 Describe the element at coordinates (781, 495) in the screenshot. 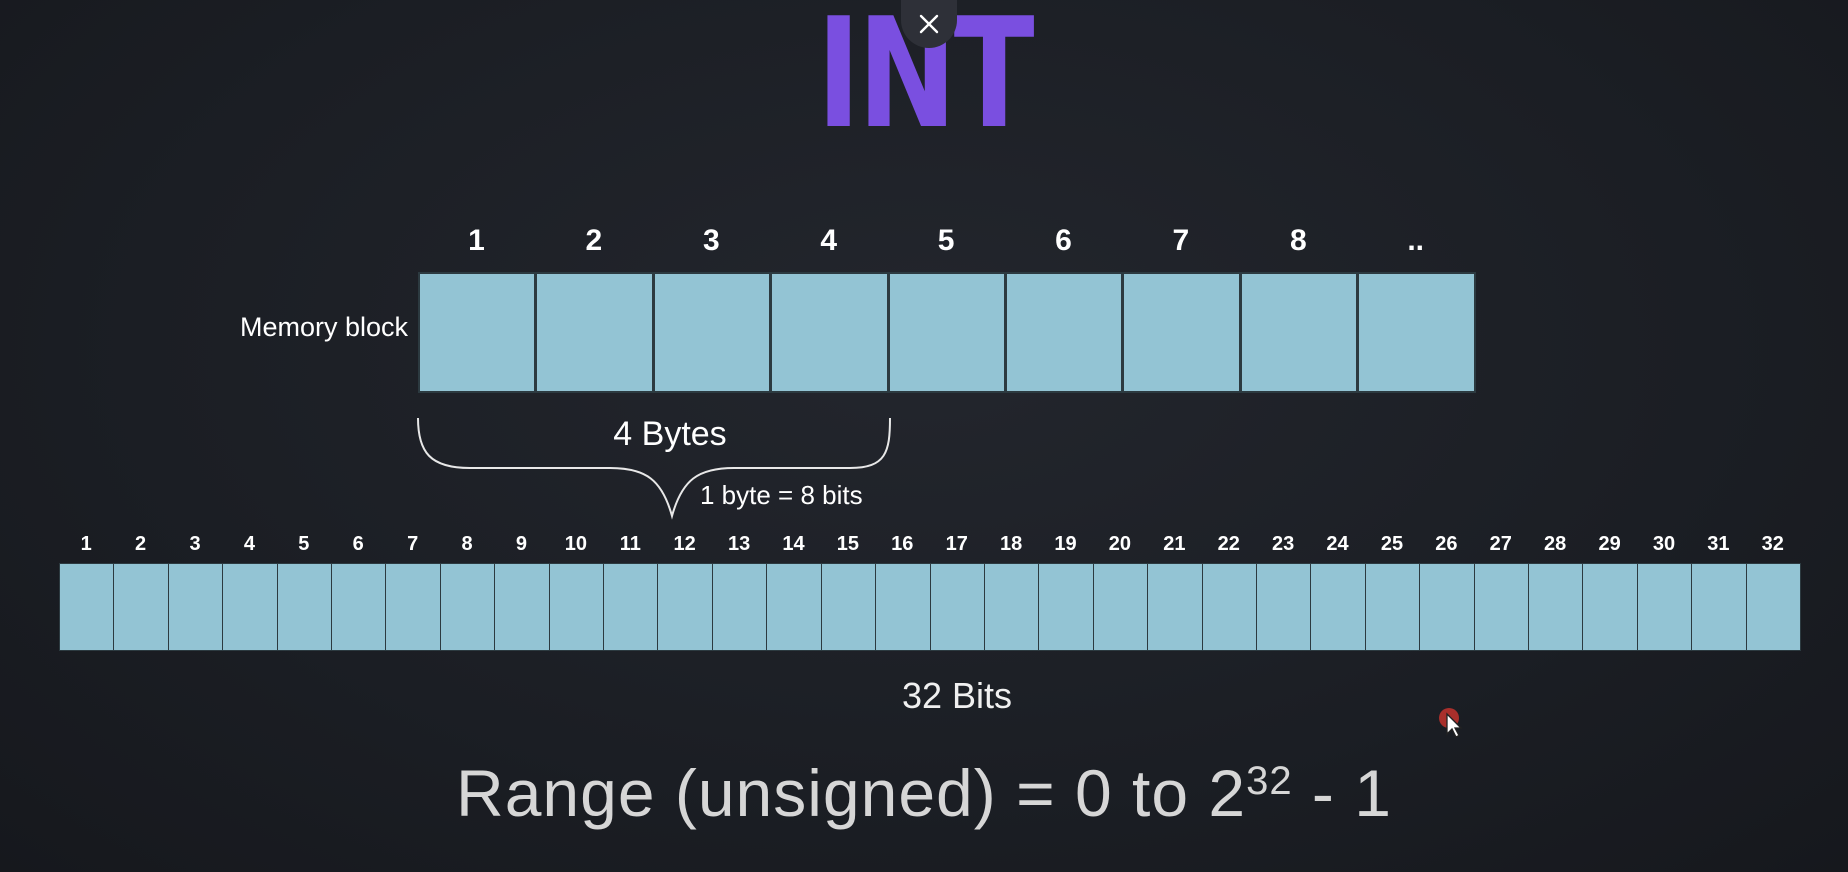

I see `byte-equals-bits-note: 1 byte = 8 bits` at that location.